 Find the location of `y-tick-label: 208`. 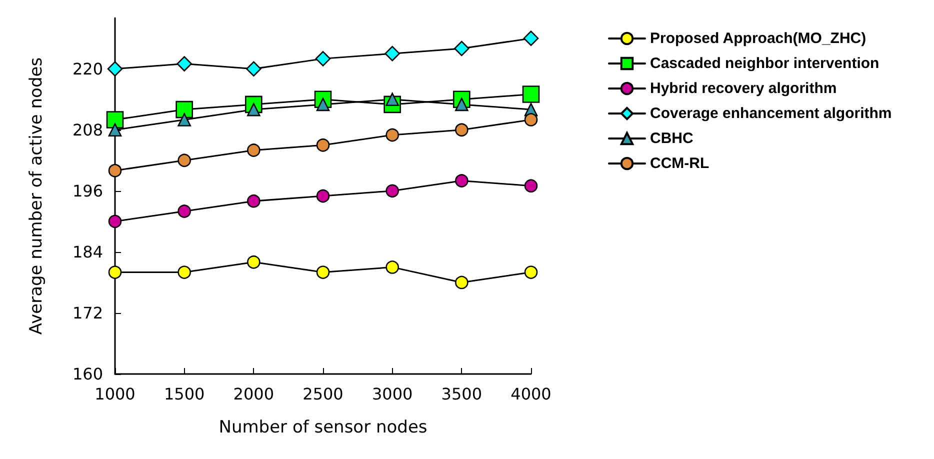

y-tick-label: 208 is located at coordinates (87, 130).